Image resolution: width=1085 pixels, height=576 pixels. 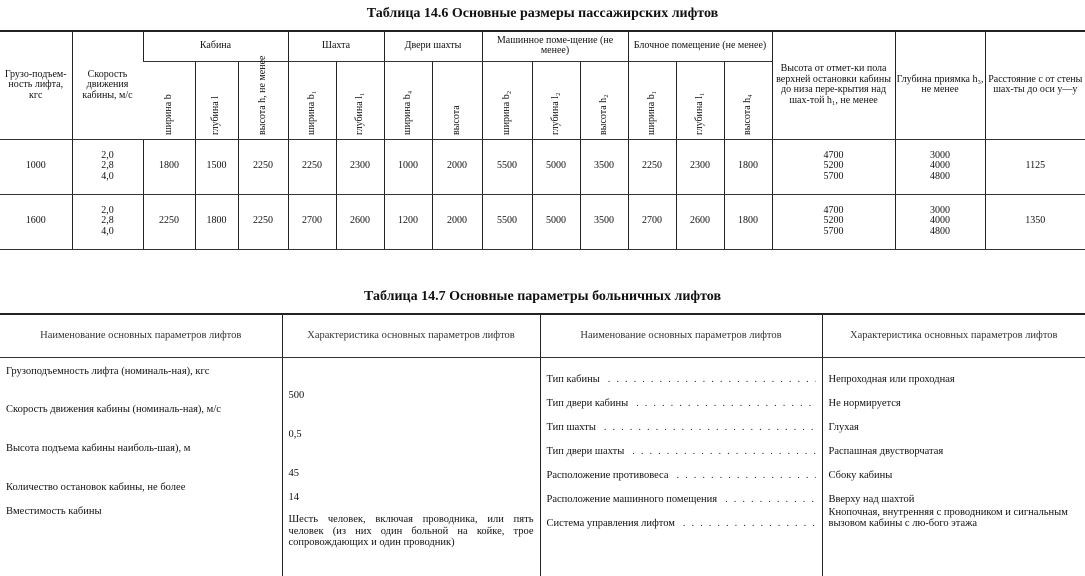 I want to click on param-name-text: Система управления лифтом, so click(x=610, y=524).